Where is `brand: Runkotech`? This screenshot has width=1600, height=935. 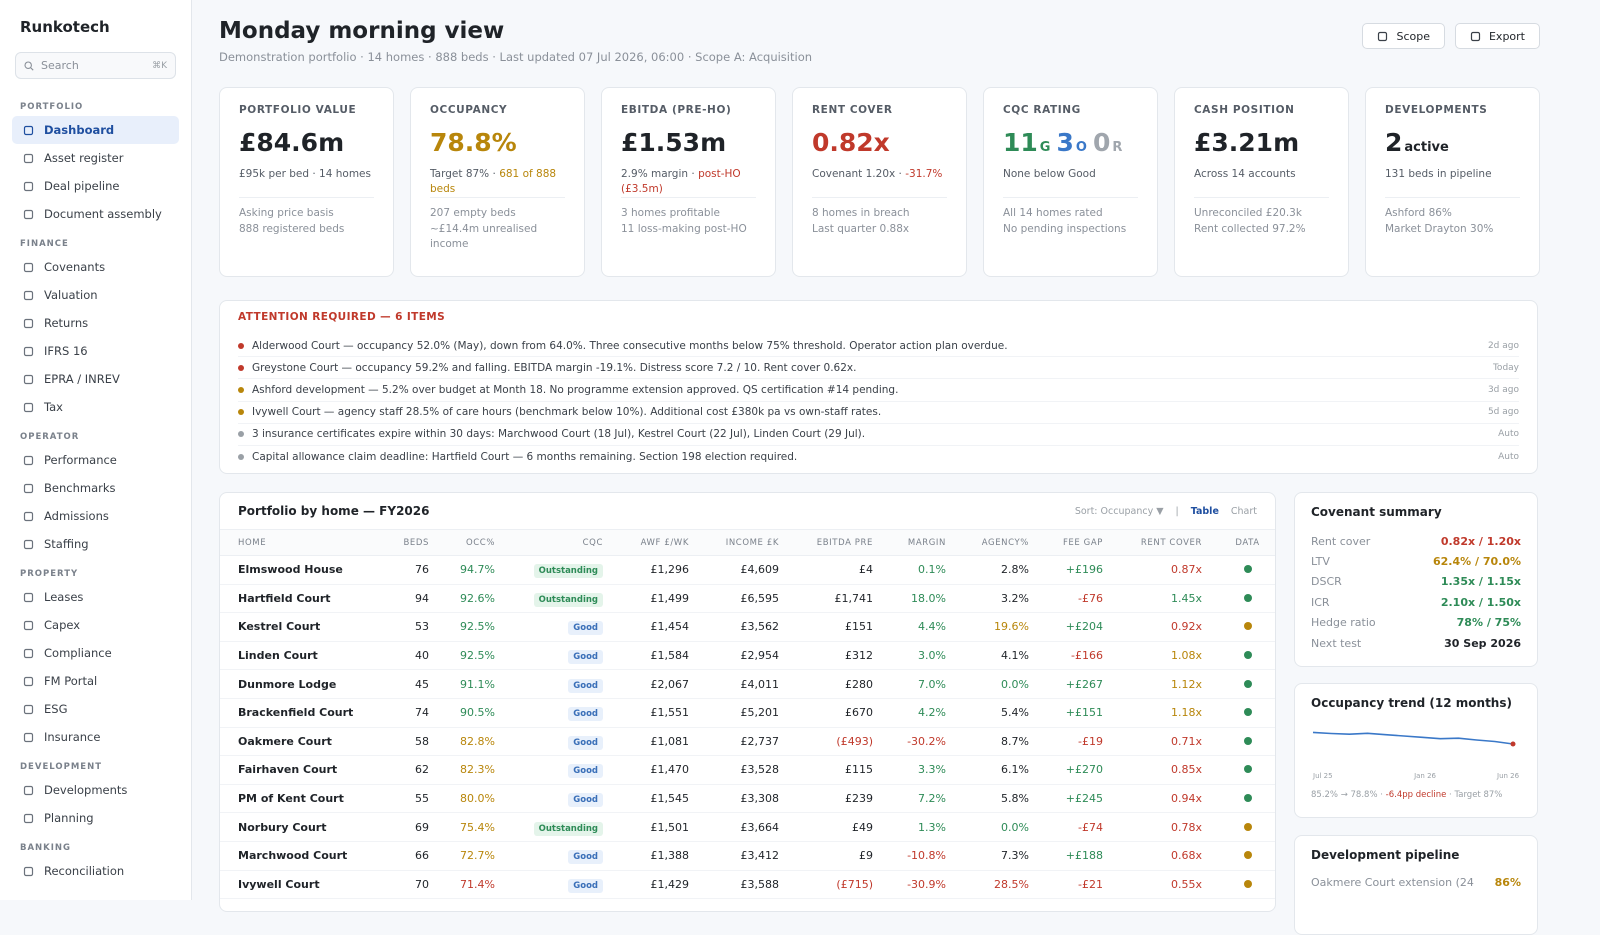 brand: Runkotech is located at coordinates (65, 27).